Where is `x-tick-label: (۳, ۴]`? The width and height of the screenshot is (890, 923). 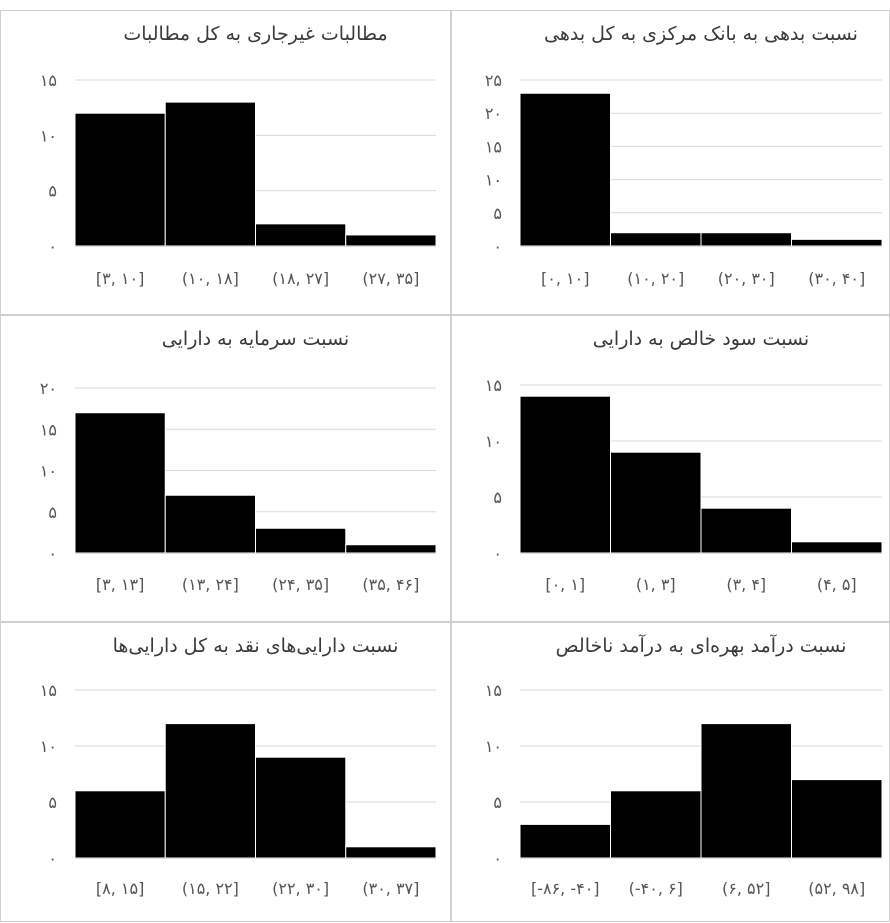 x-tick-label: (۳, ۴] is located at coordinates (746, 584).